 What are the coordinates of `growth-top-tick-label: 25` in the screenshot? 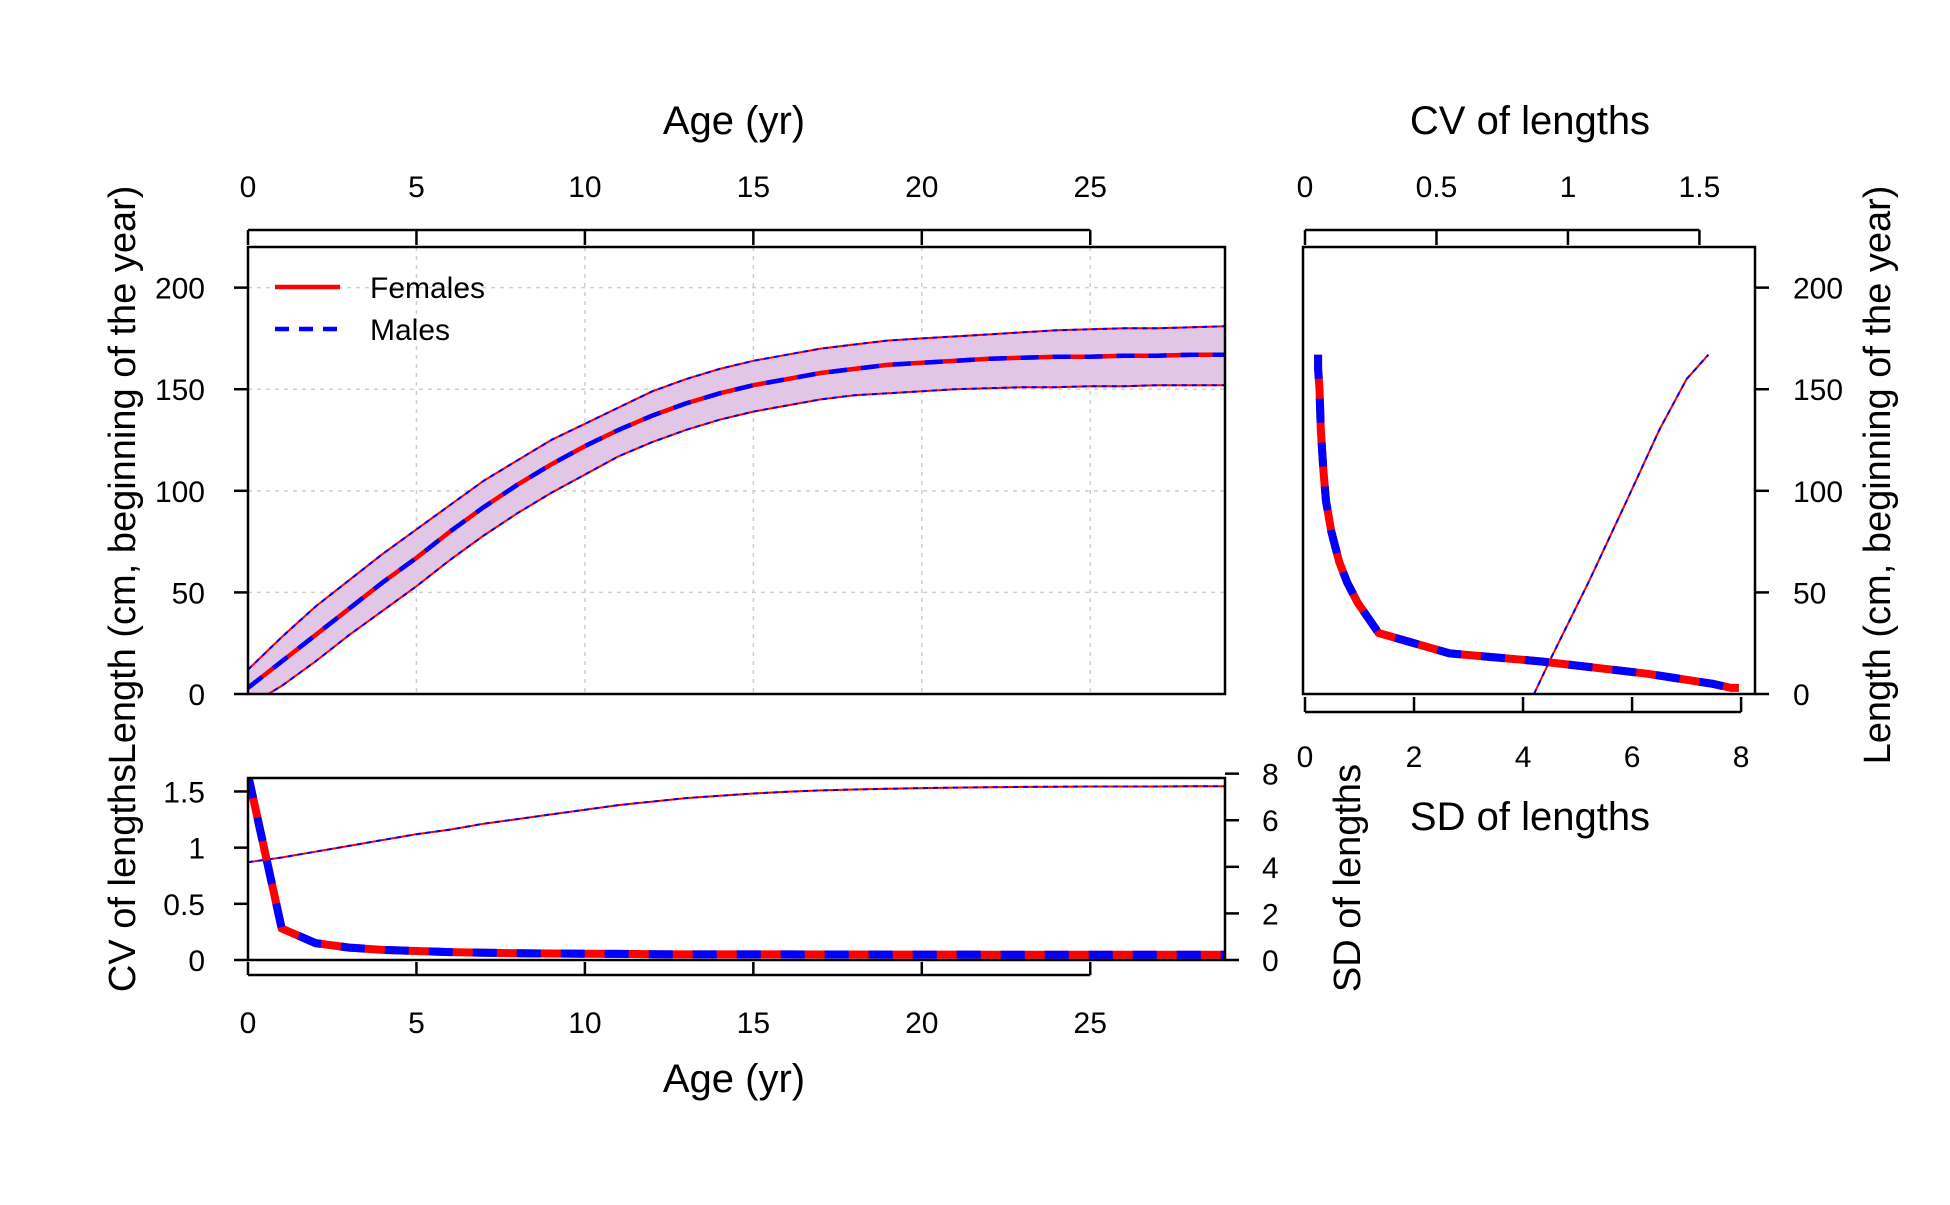 It's located at (1090, 187).